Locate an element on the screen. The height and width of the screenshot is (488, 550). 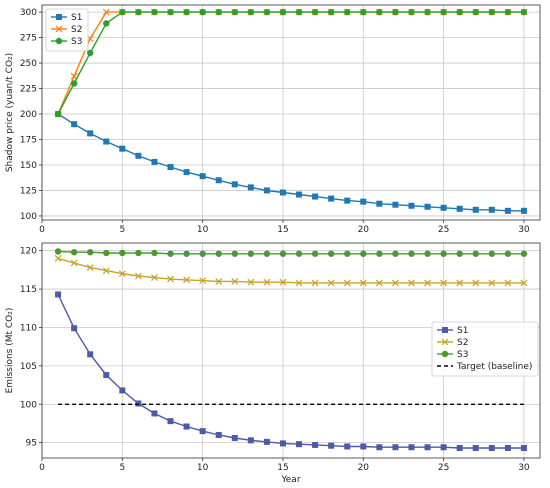
x-tick-label: 15 is located at coordinates (282, 468).